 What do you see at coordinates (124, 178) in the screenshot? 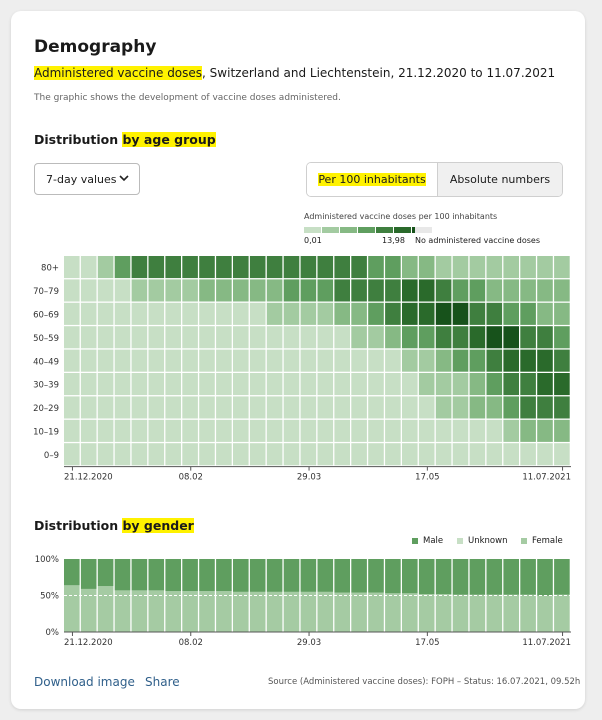
I see `chevron-down-icon` at bounding box center [124, 178].